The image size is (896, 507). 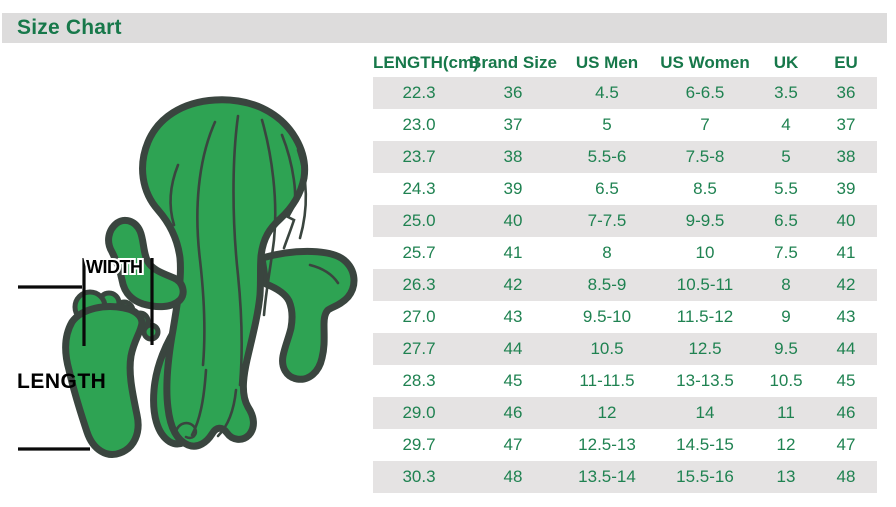 I want to click on table-cell: 23.7, so click(x=419, y=156).